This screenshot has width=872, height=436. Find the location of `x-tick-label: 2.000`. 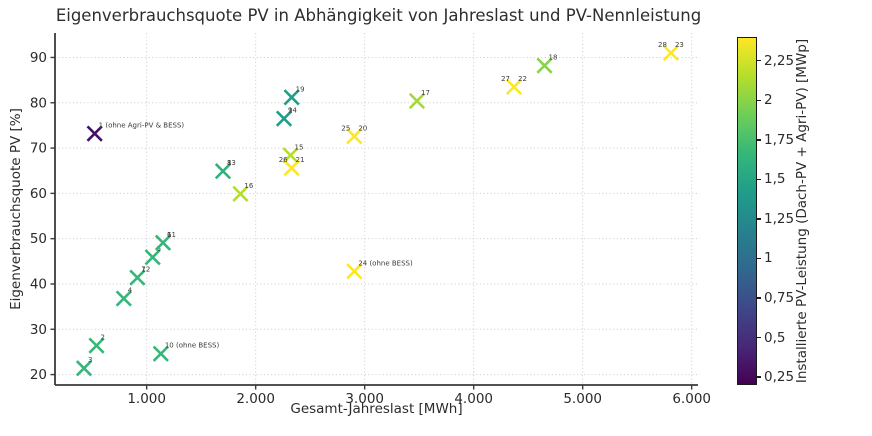

x-tick-label: 2.000 is located at coordinates (255, 399).